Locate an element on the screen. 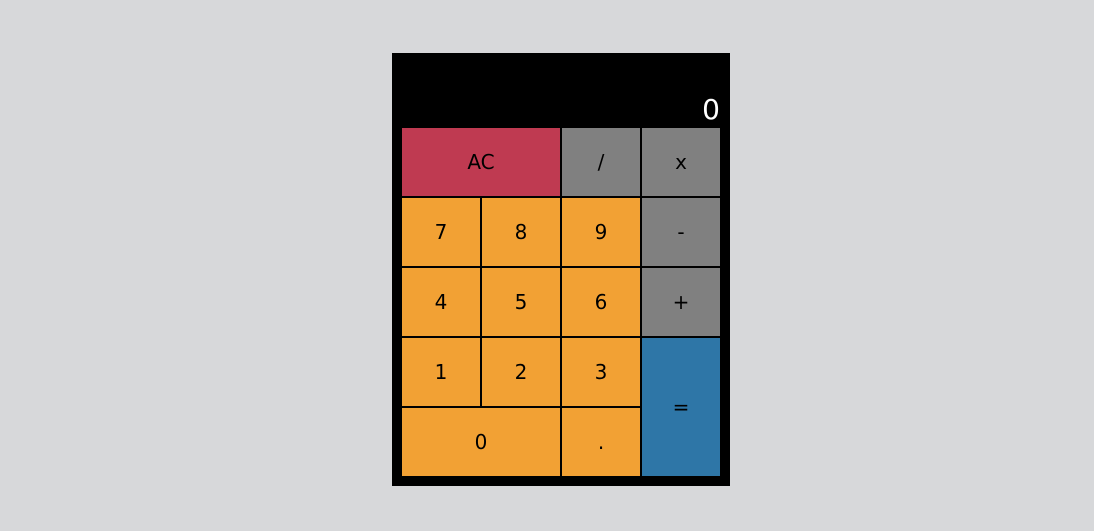 The height and width of the screenshot is (531, 1094). one-button: 1 is located at coordinates (441, 372).